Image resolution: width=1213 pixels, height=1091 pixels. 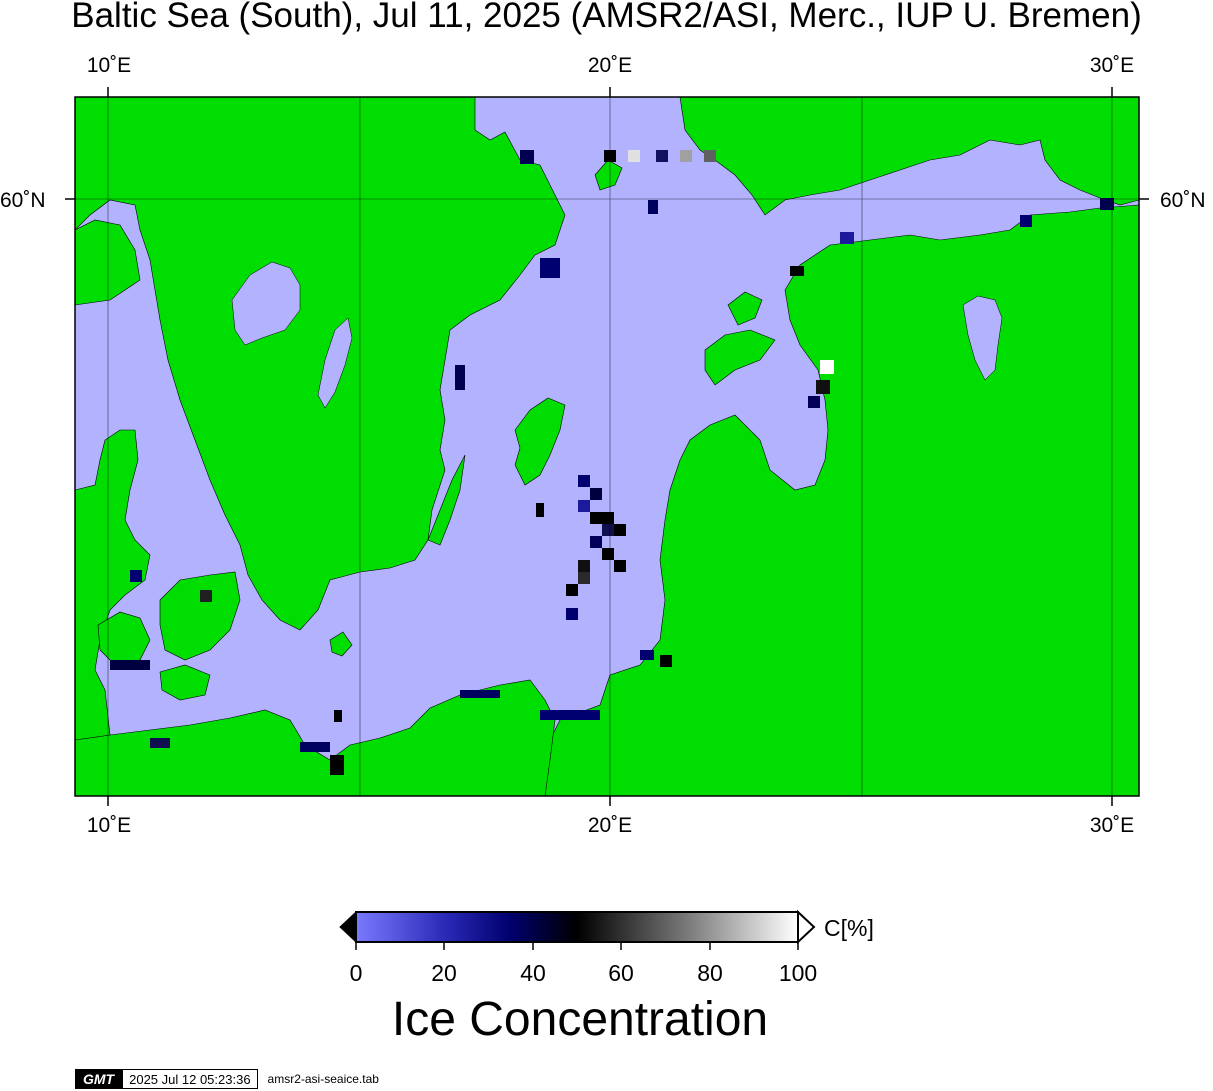 I want to click on lon-label-10e-top: 10˚E, so click(x=109, y=65).